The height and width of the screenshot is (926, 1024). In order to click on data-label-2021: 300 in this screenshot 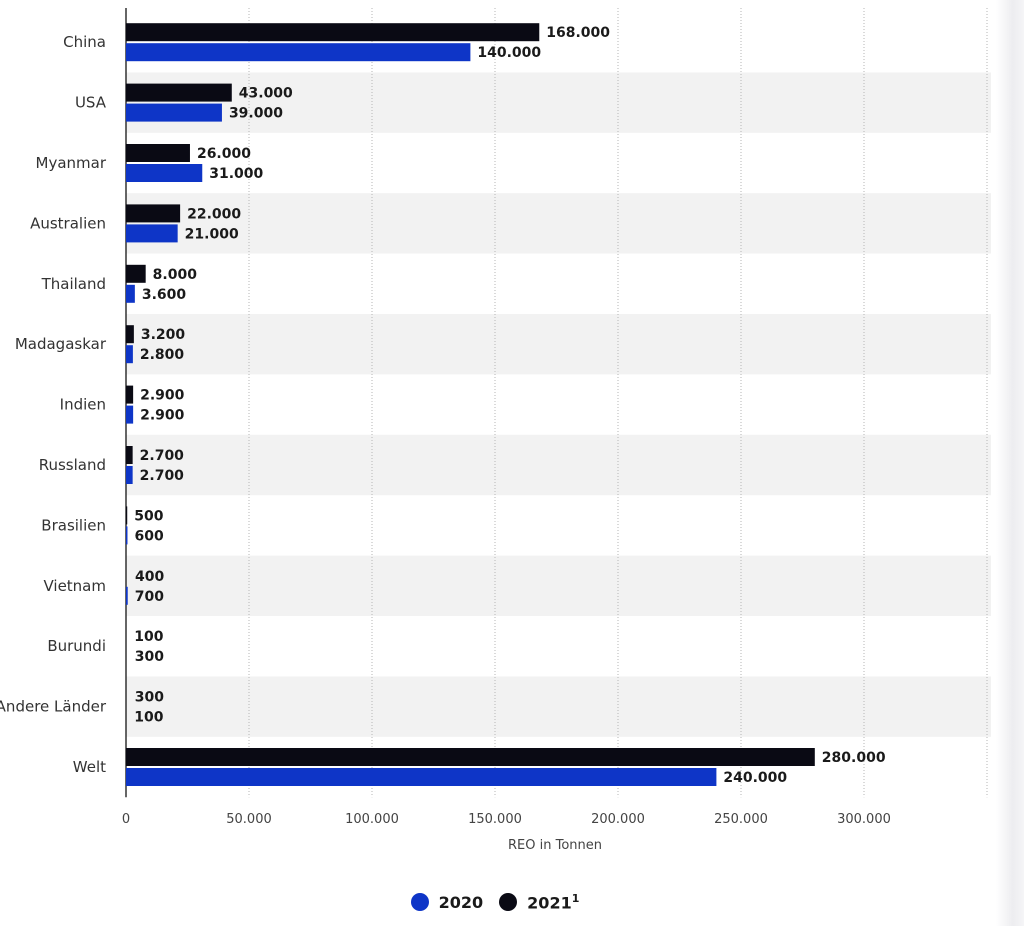, I will do `click(149, 698)`.